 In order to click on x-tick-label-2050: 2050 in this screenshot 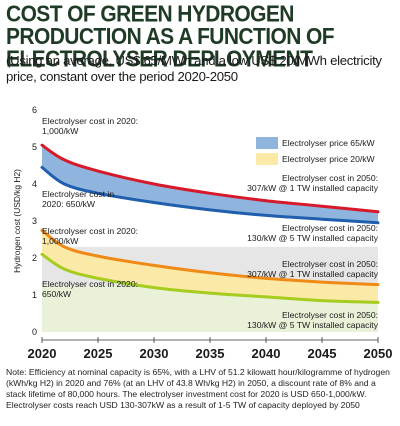, I will do `click(378, 353)`.